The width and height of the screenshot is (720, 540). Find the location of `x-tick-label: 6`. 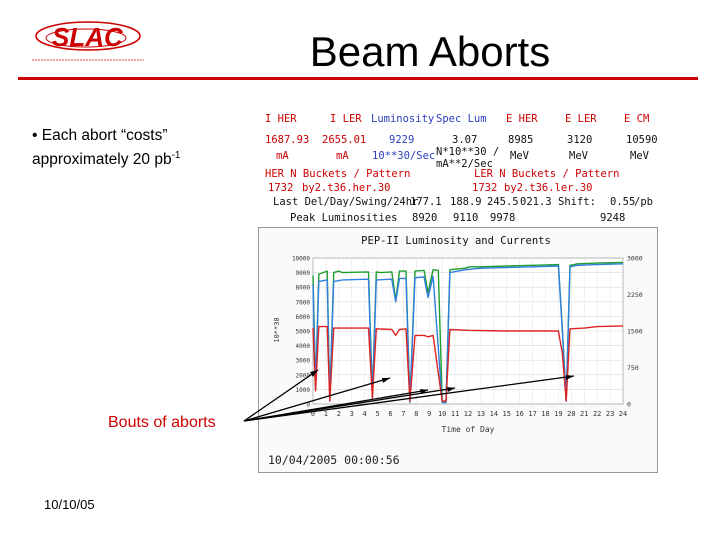

x-tick-label: 6 is located at coordinates (390, 414).